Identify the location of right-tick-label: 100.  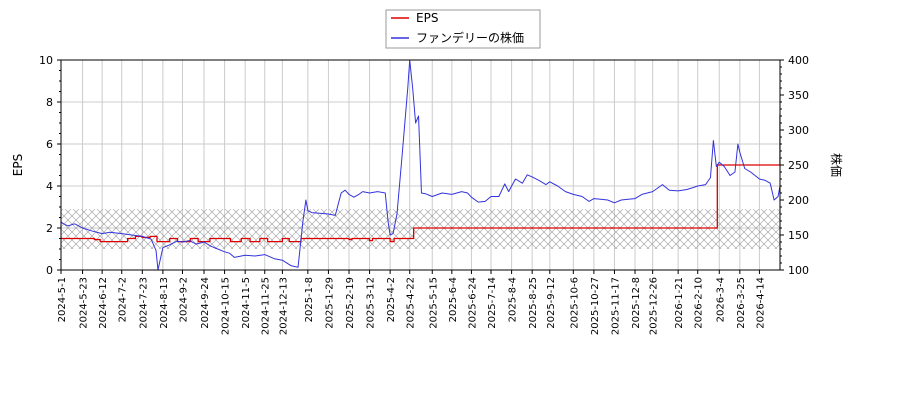
(798, 270).